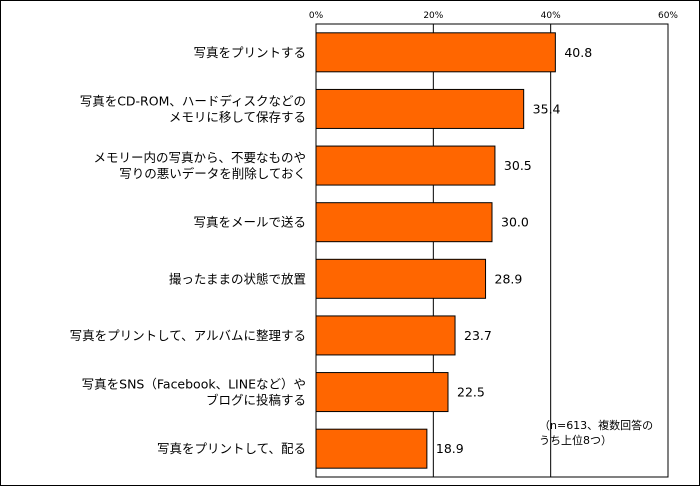 The height and width of the screenshot is (486, 700). What do you see at coordinates (188, 335) in the screenshot?
I see `category-label: 写真をプリントして、アルバムに整理する` at bounding box center [188, 335].